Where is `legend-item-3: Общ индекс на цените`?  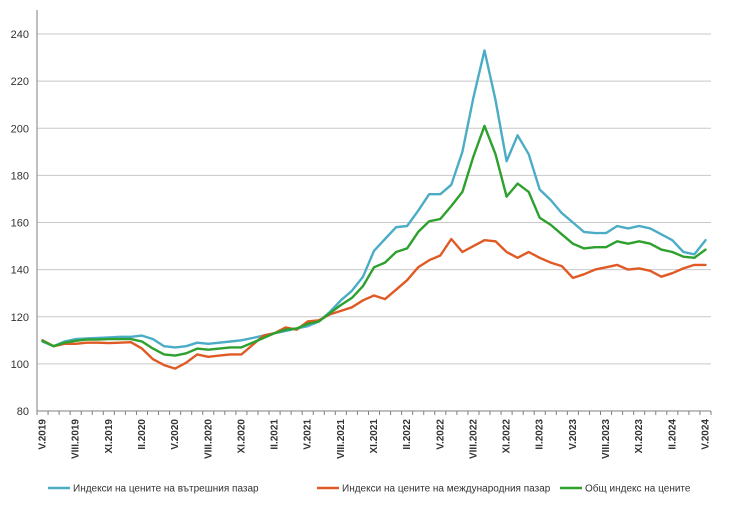 legend-item-3: Общ индекс на цените is located at coordinates (625, 489).